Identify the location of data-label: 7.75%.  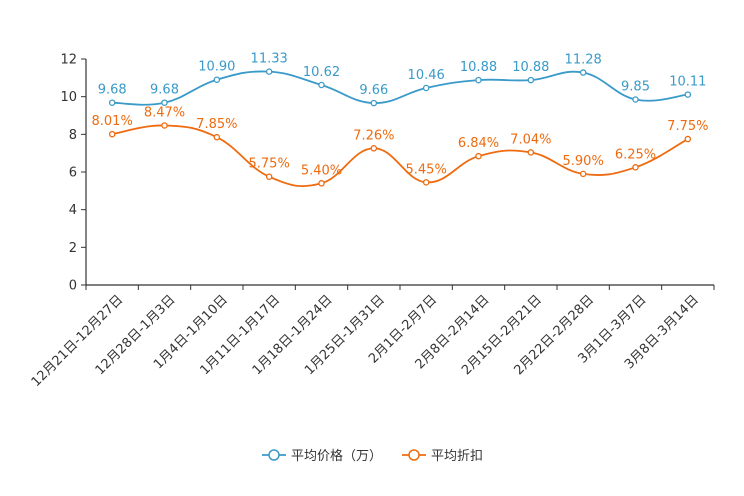
(687, 126).